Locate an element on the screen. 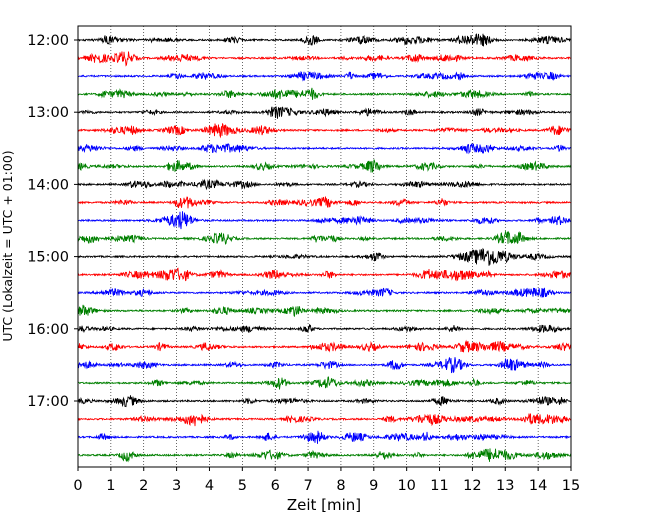 The height and width of the screenshot is (520, 650). x-tick-label: 7 is located at coordinates (307, 486).